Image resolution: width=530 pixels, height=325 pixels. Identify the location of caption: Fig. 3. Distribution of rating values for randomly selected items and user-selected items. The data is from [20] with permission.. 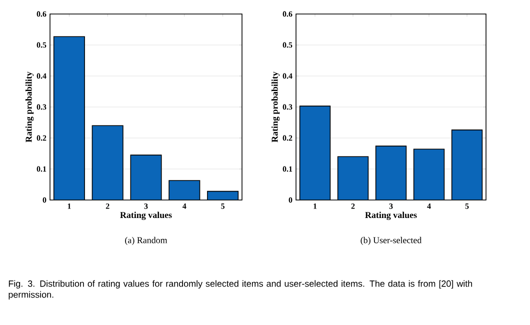
(240, 290).